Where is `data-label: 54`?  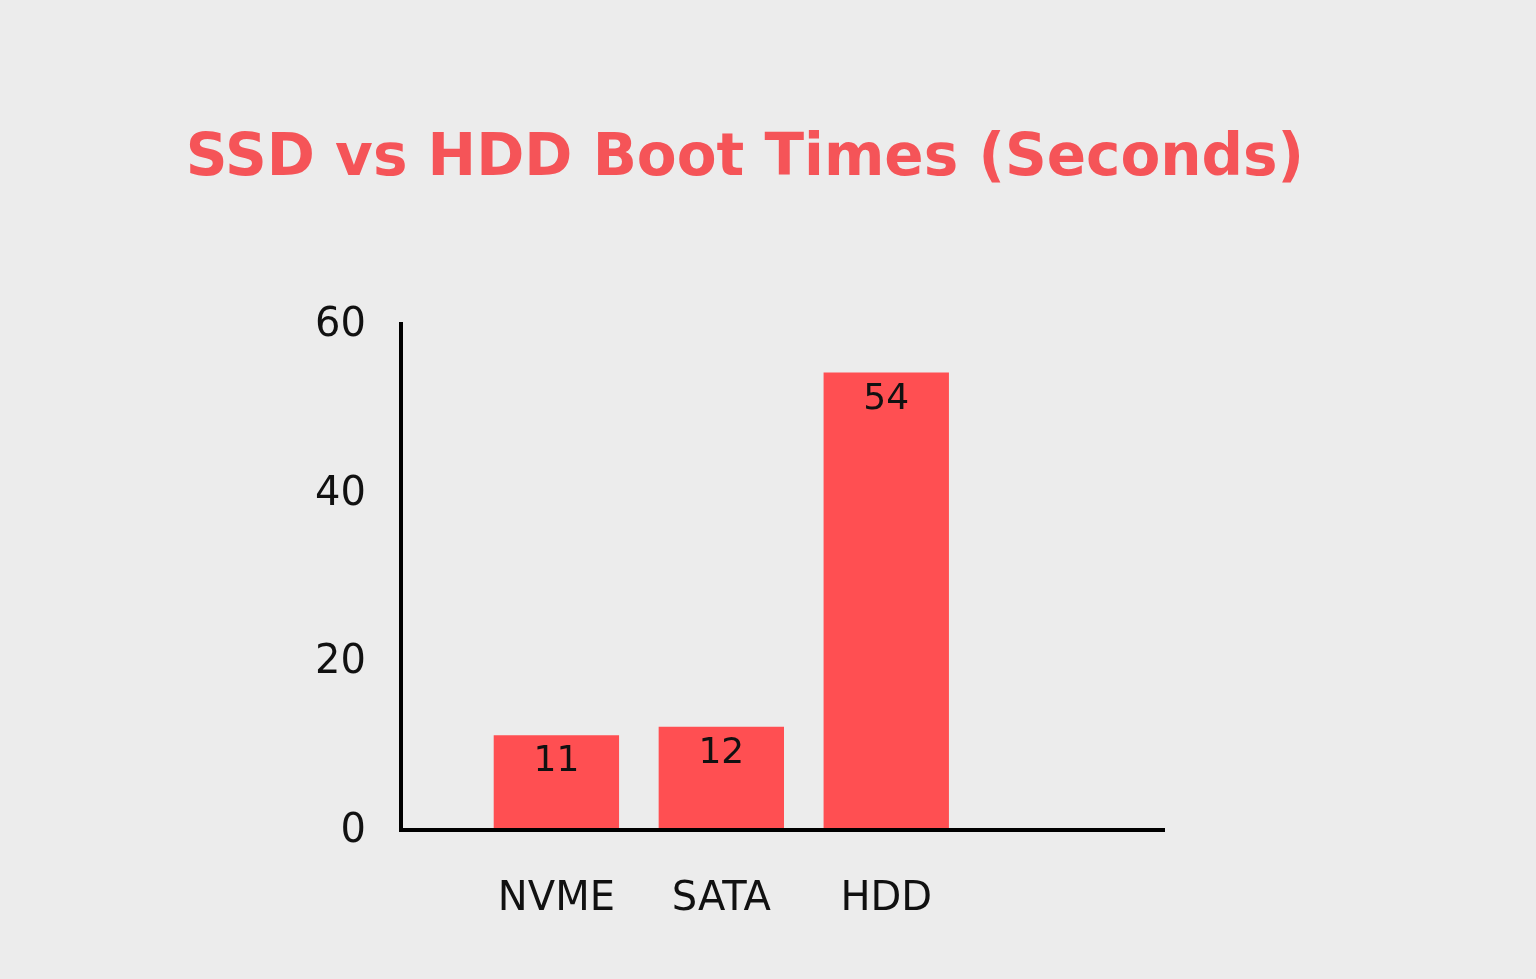 data-label: 54 is located at coordinates (886, 396).